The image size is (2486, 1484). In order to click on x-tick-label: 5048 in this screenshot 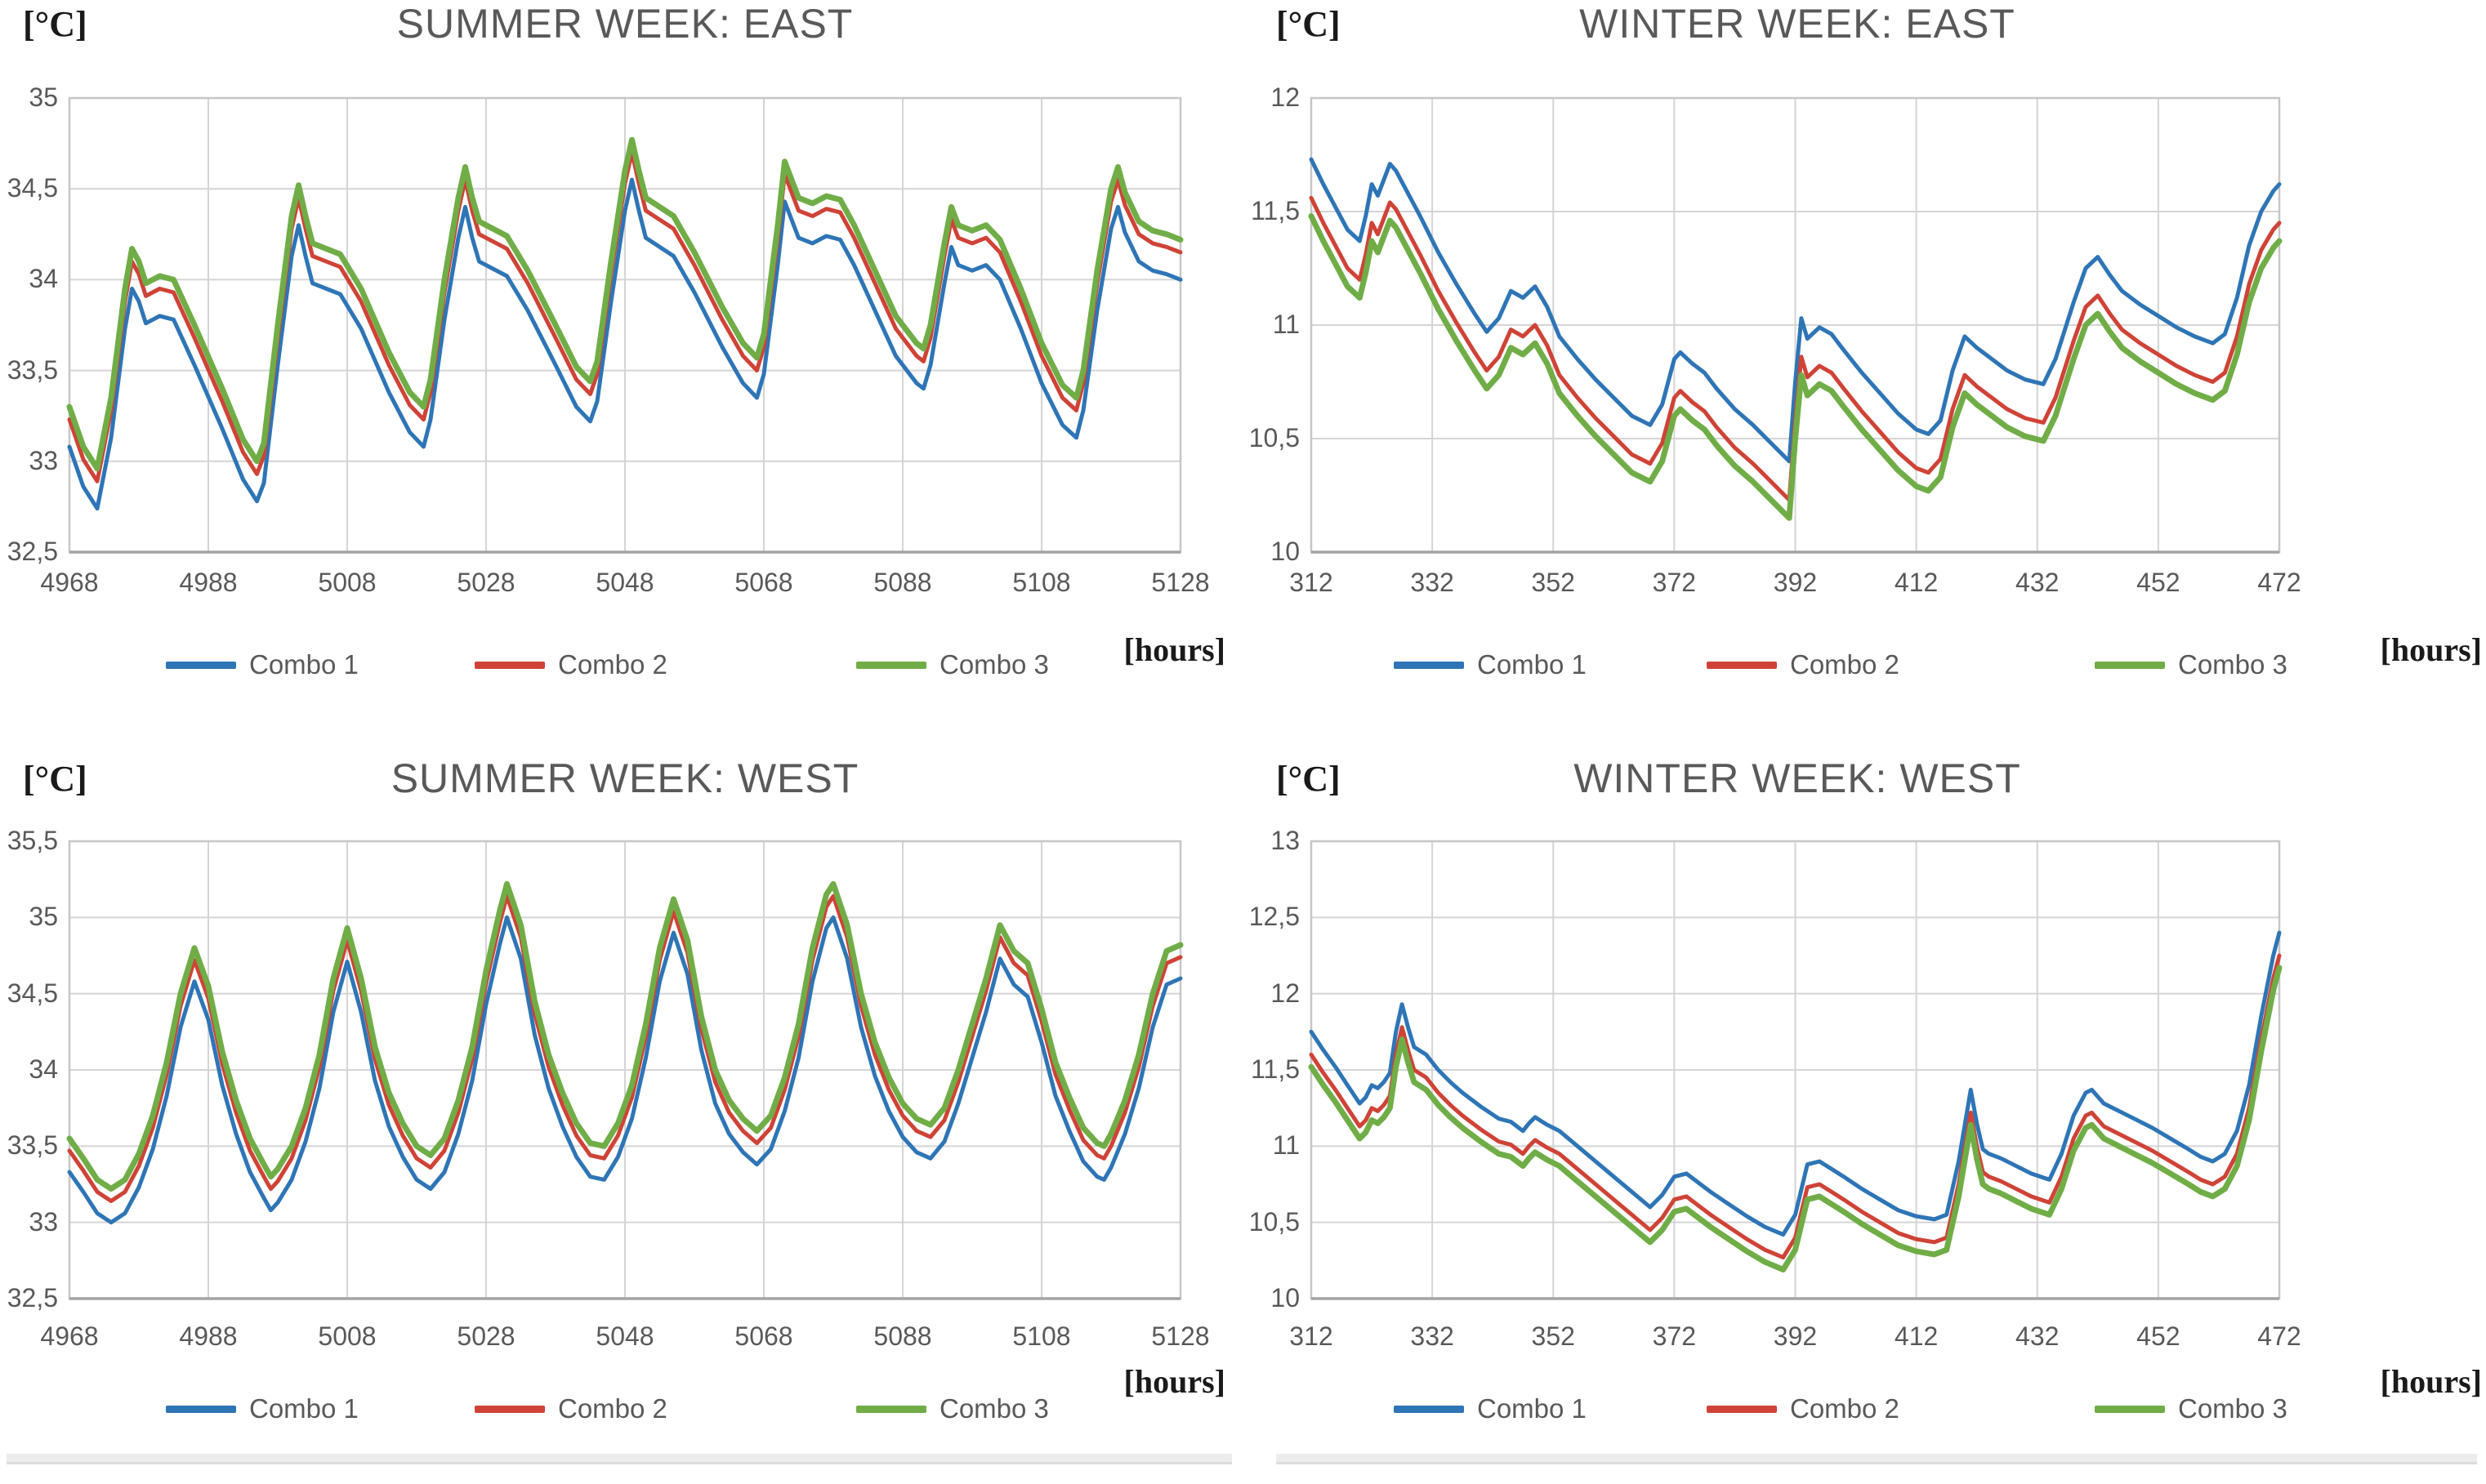, I will do `click(625, 1336)`.